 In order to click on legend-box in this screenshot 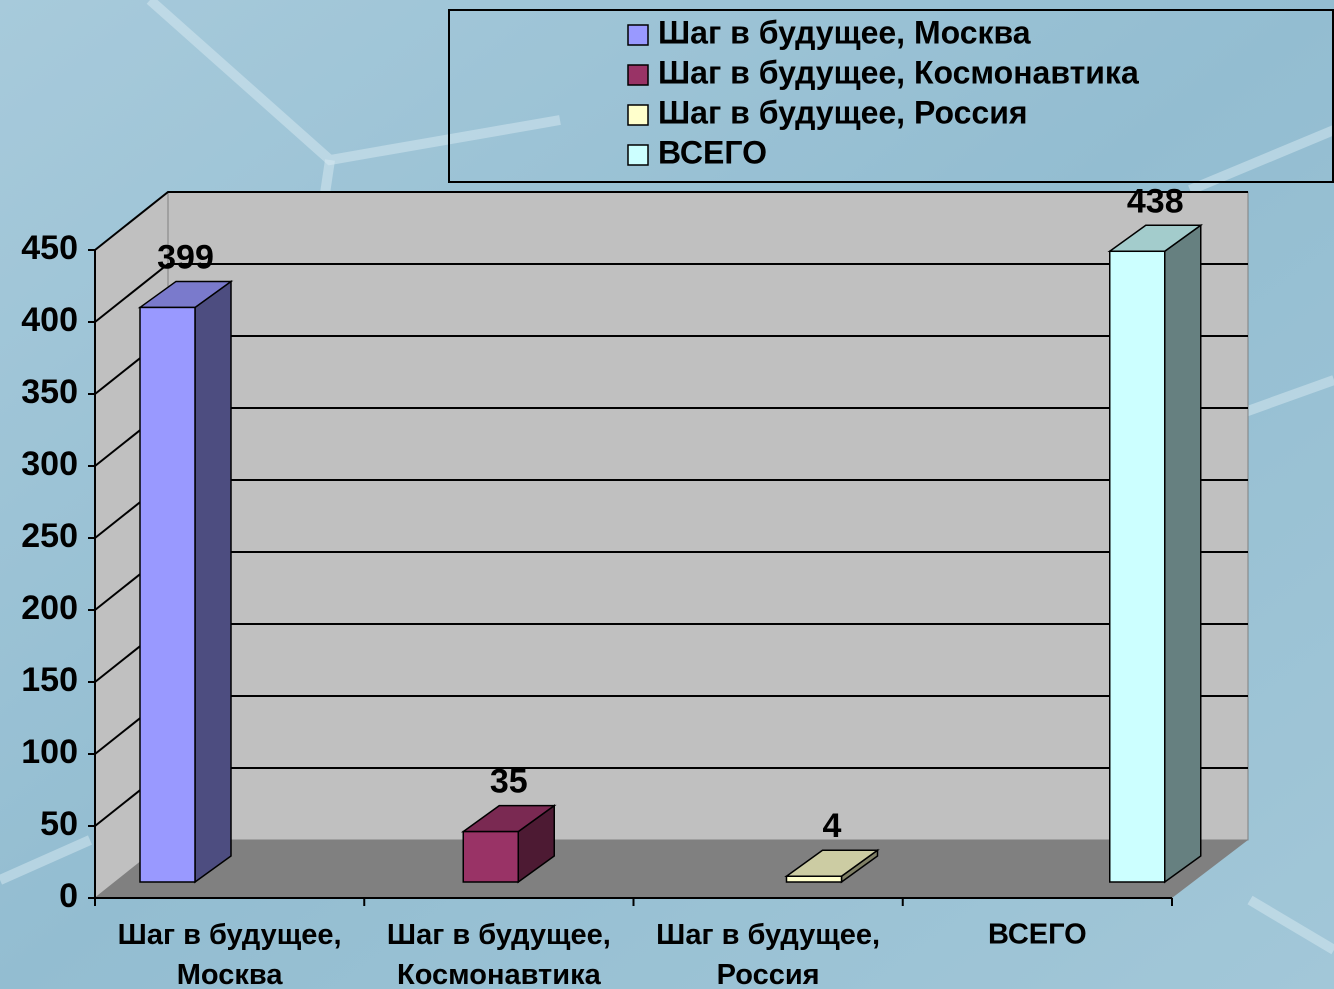, I will do `click(891, 96)`.